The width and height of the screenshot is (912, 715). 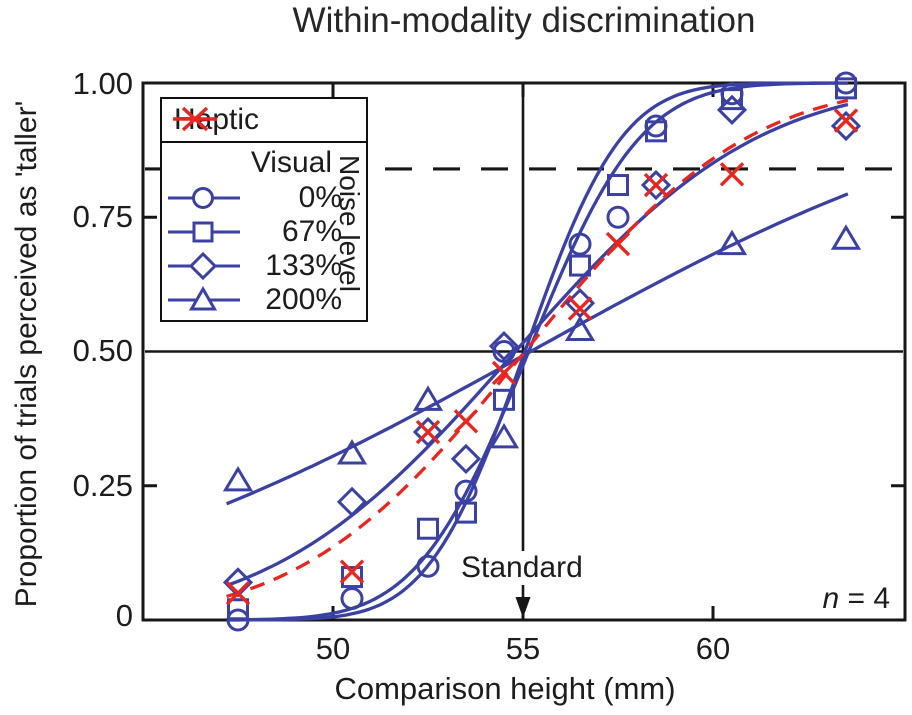 I want to click on legend-row-label: 0%, so click(x=320, y=197).